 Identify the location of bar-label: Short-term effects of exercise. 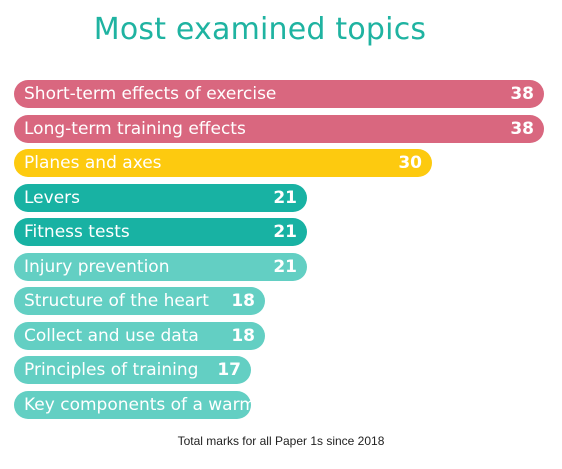
(150, 94).